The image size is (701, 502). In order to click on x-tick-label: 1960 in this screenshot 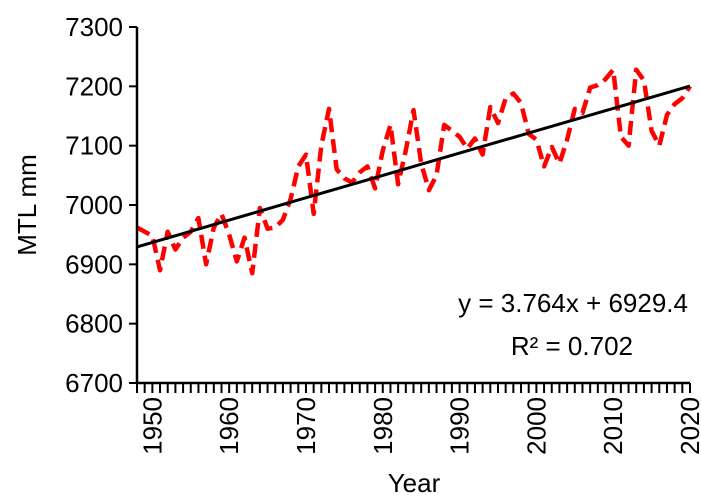, I will do `click(229, 426)`.